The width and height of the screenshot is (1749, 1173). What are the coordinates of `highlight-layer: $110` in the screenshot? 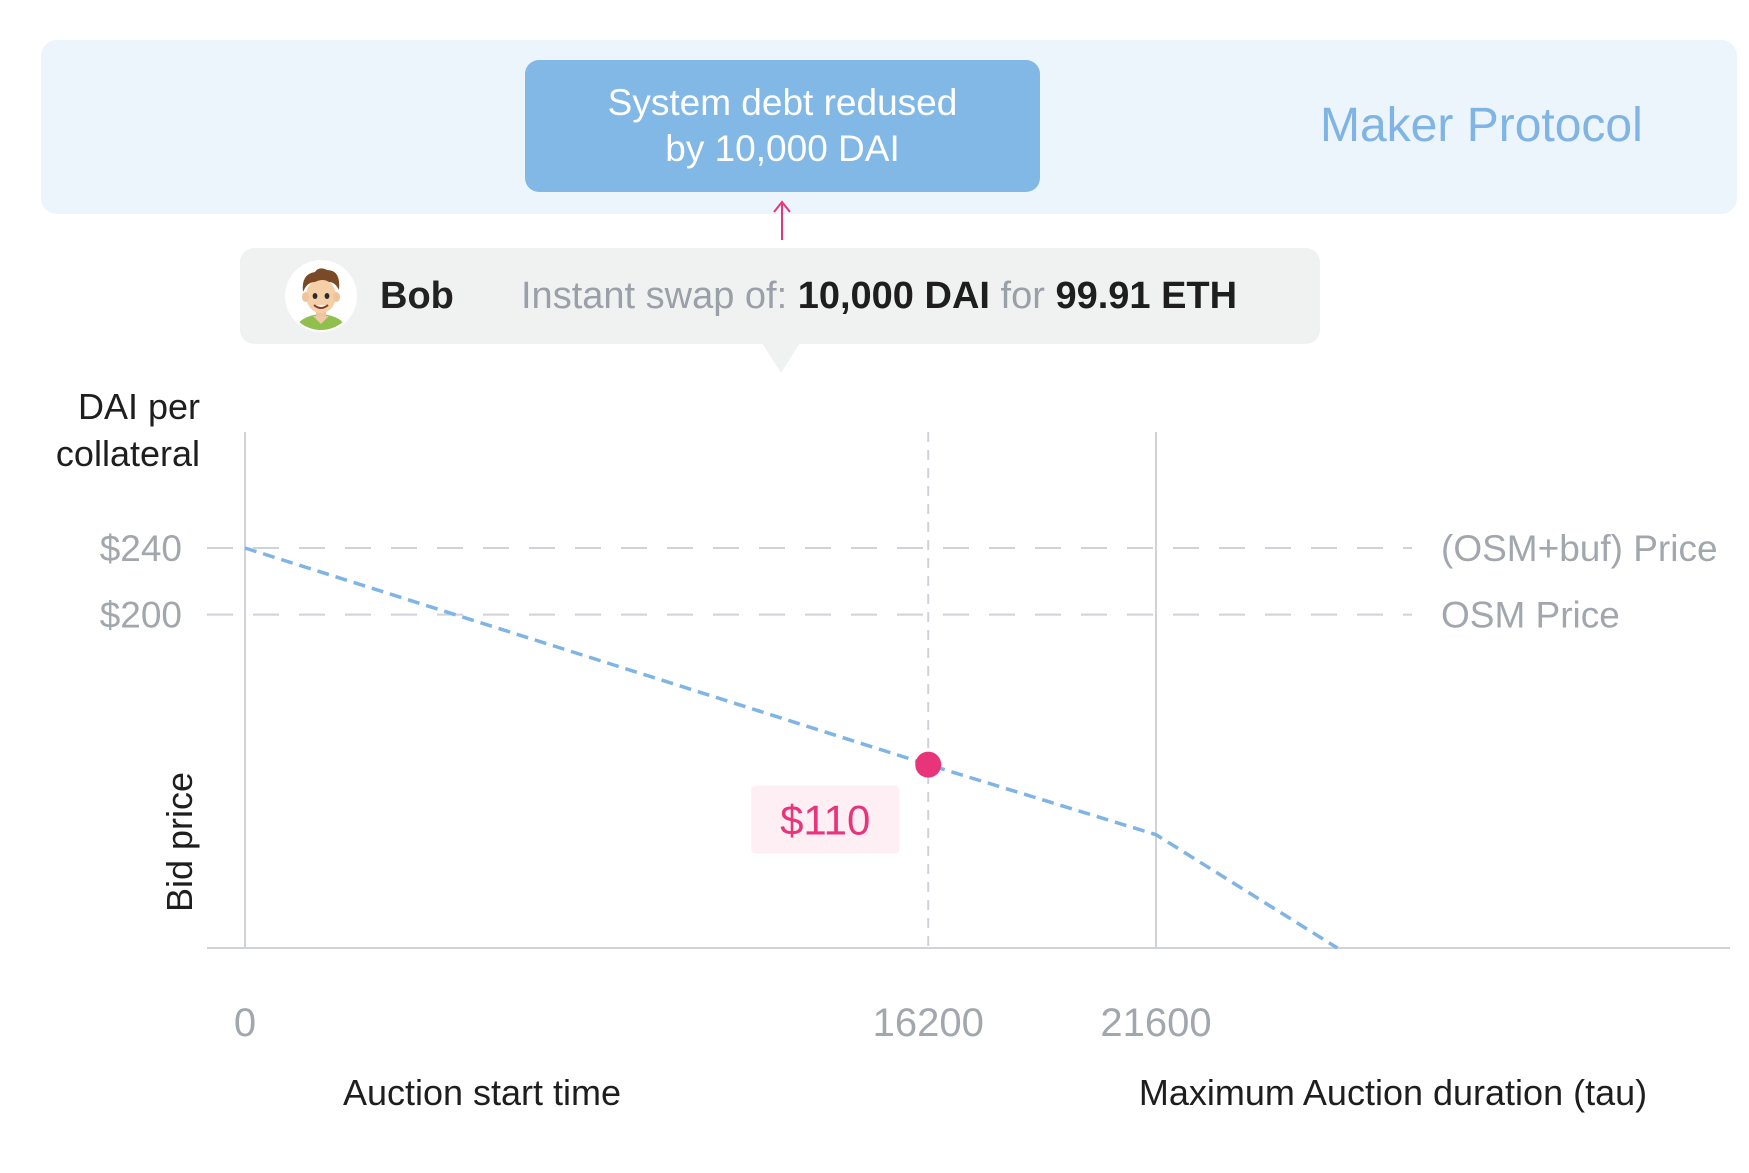 It's located at (846, 802).